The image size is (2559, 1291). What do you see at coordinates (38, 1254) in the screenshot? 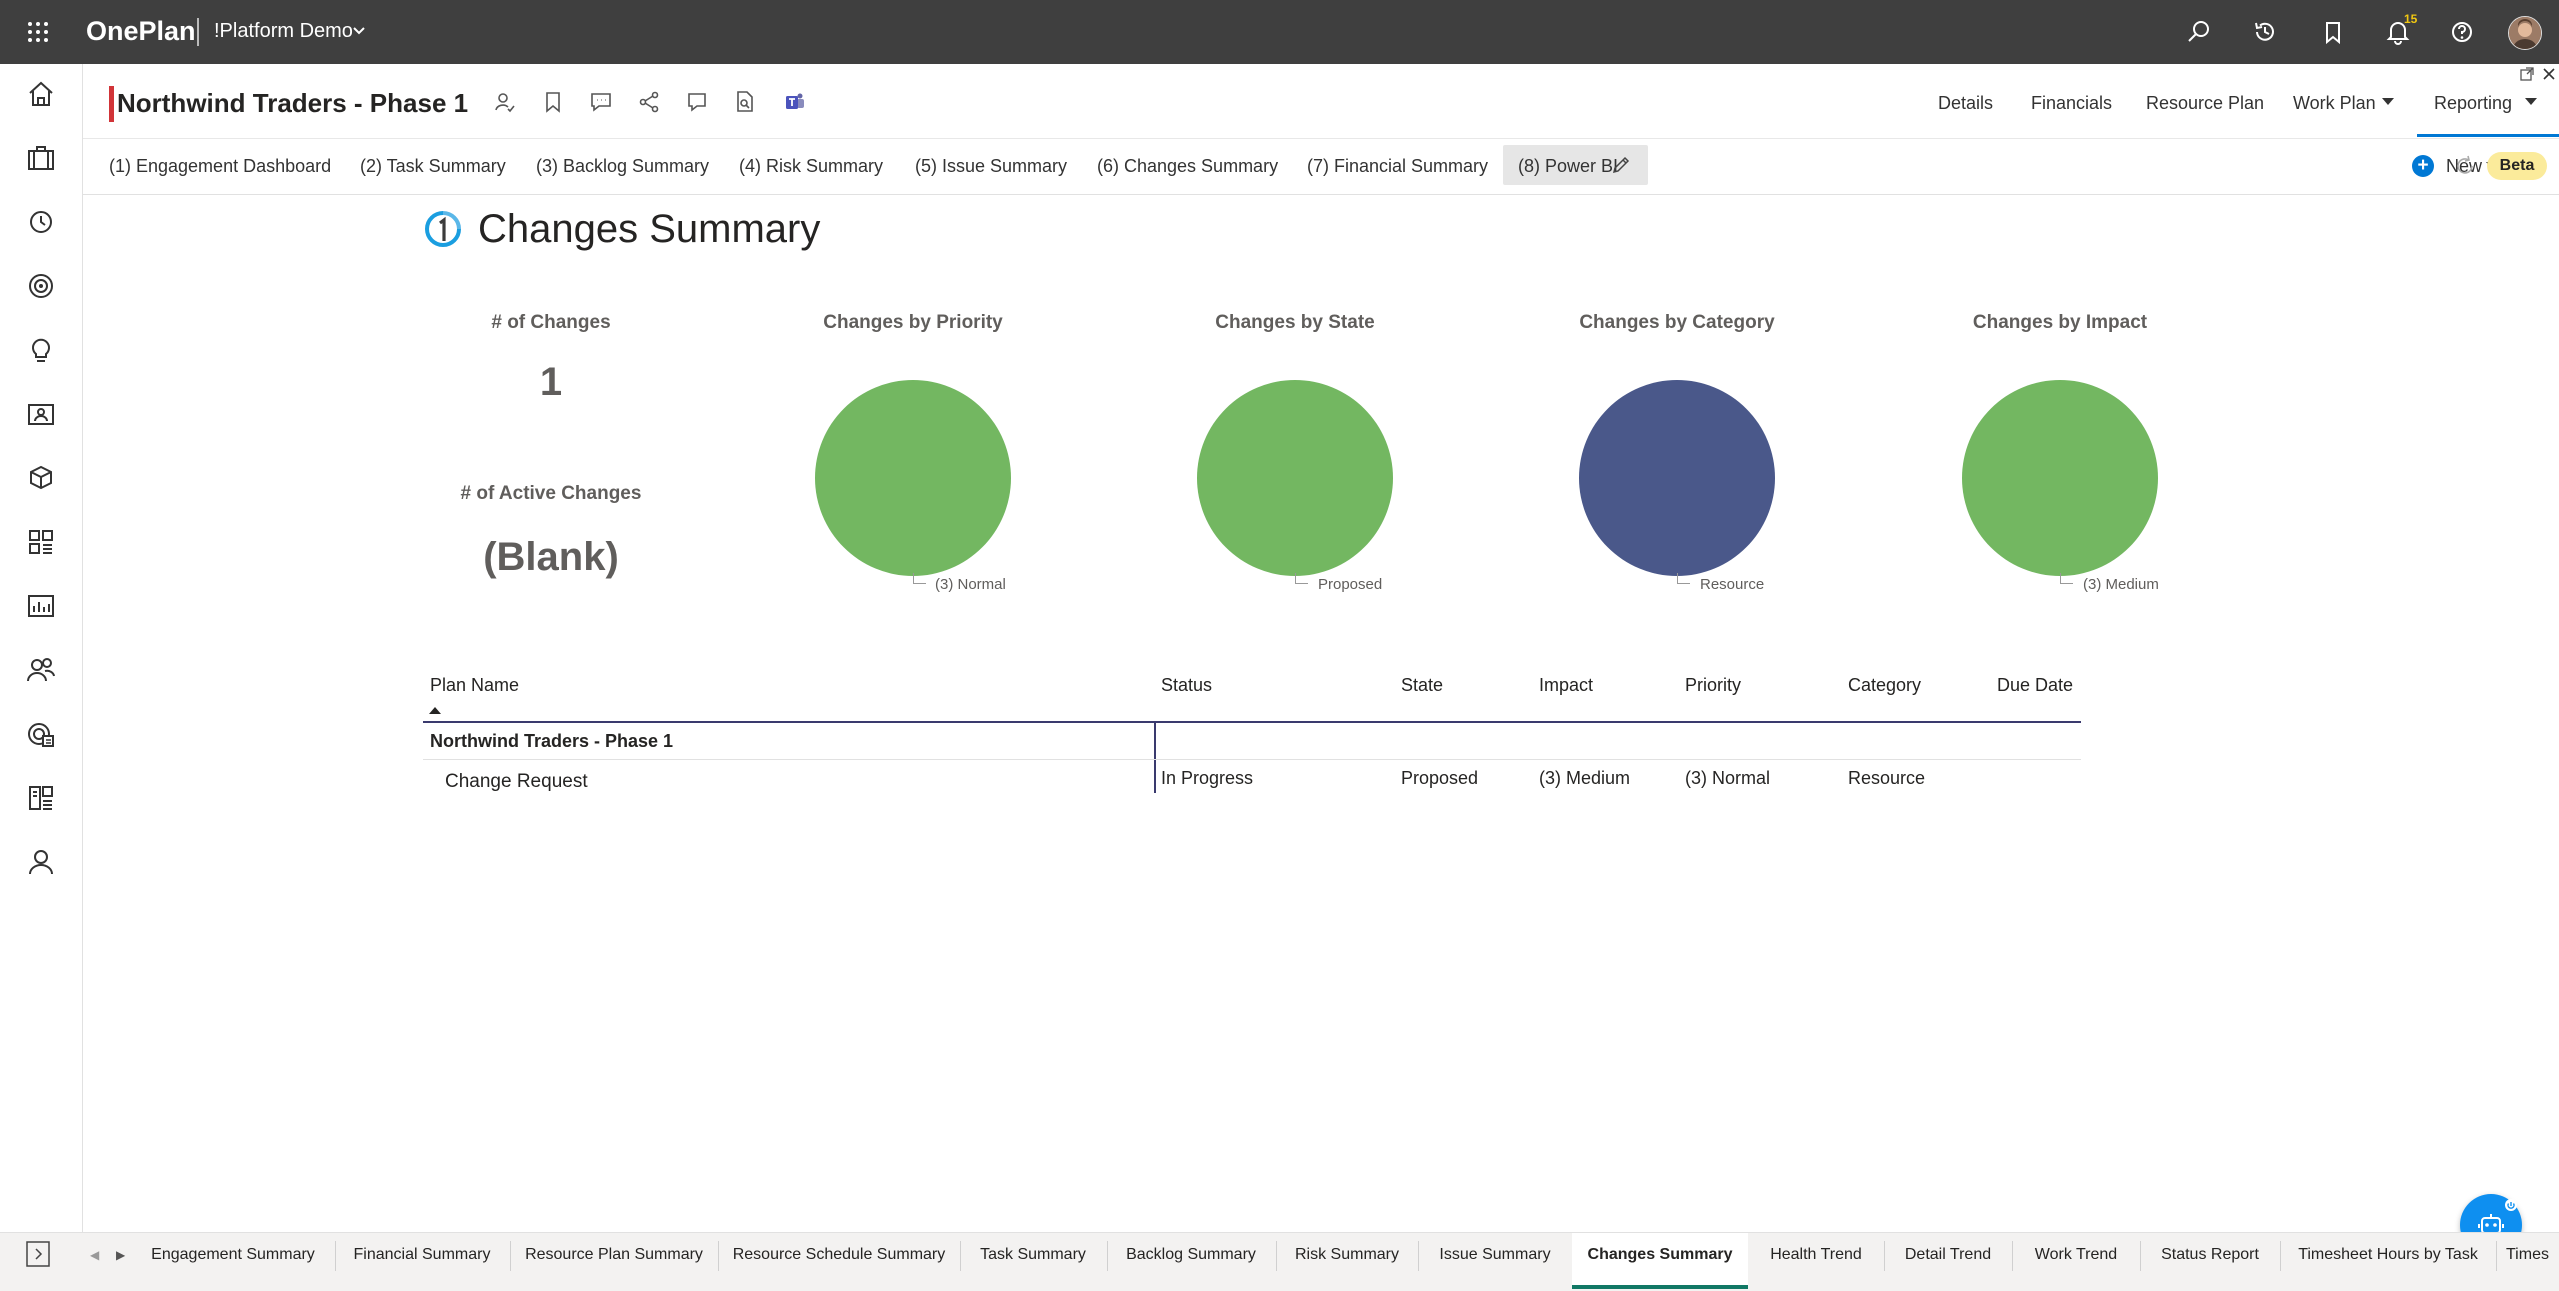
I see `expand-panel-icon` at bounding box center [38, 1254].